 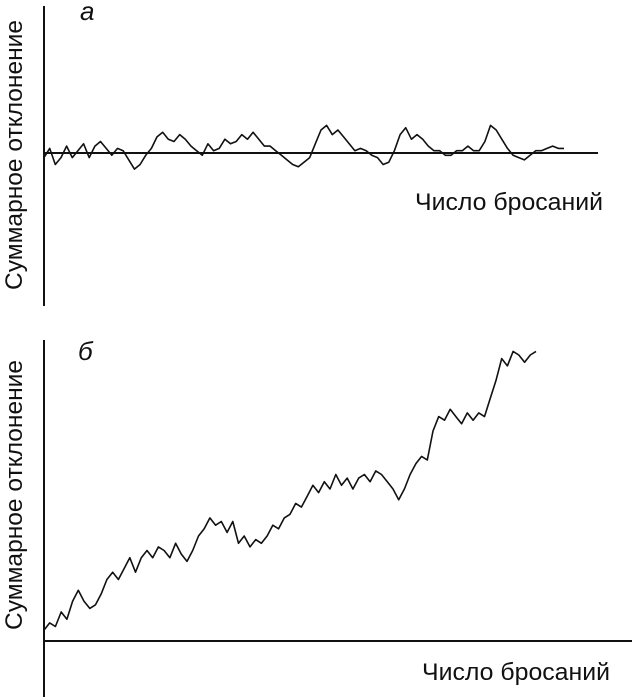 What do you see at coordinates (14, 495) in the screenshot?
I see `panel-b-ylabel: Суммарное отклонение` at bounding box center [14, 495].